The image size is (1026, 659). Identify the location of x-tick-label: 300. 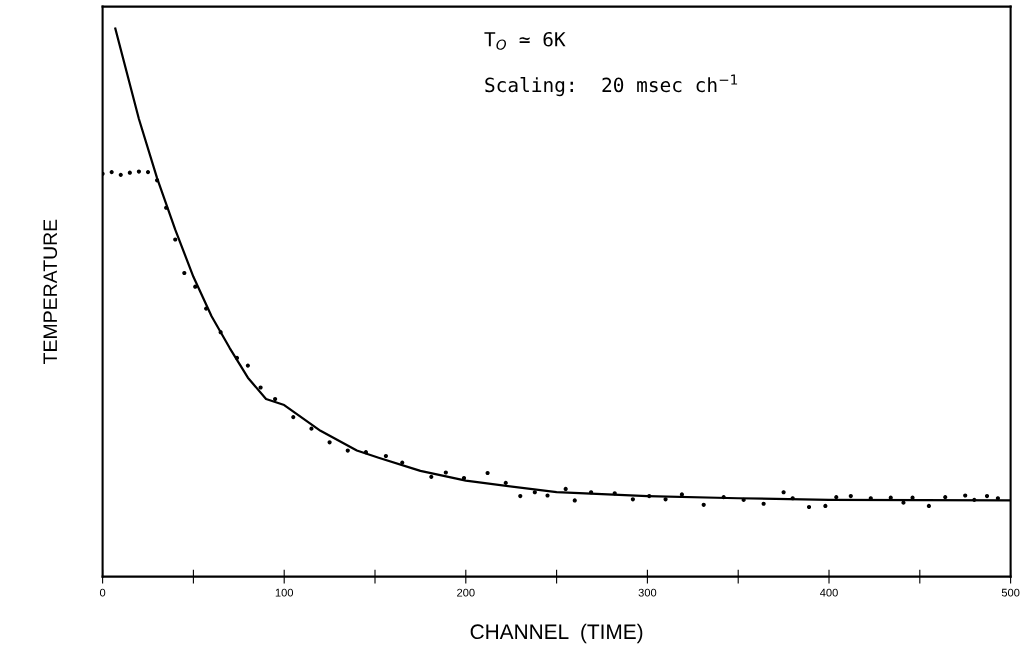
(647, 592).